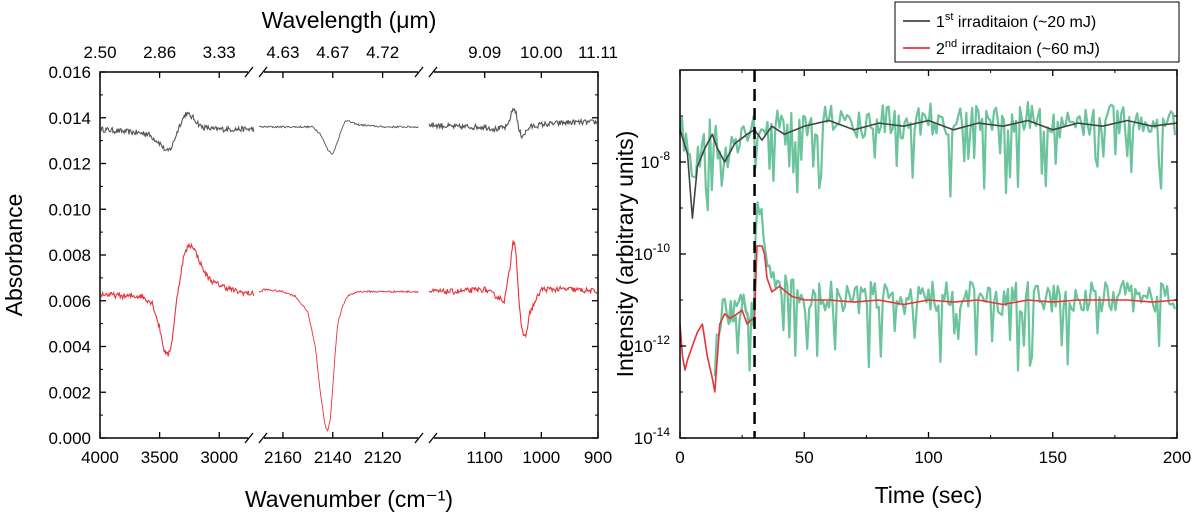  I want to click on x-tick-label: 900, so click(598, 457).